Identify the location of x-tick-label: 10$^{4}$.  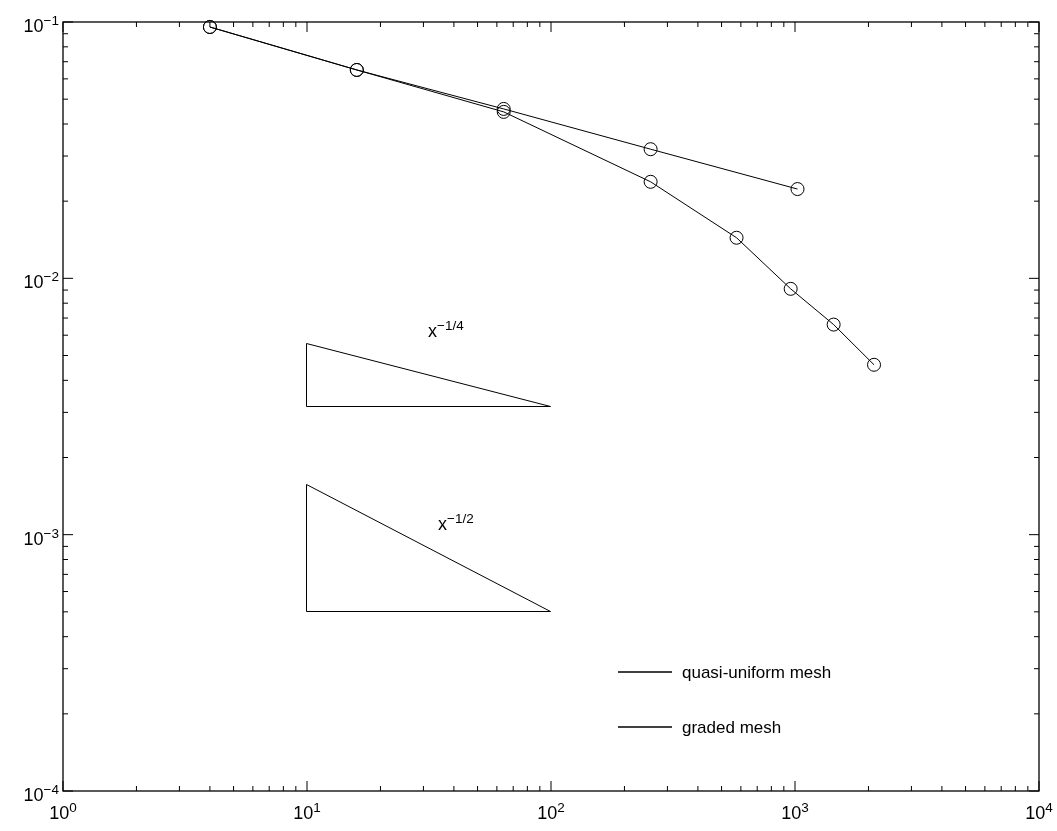
(1039, 811).